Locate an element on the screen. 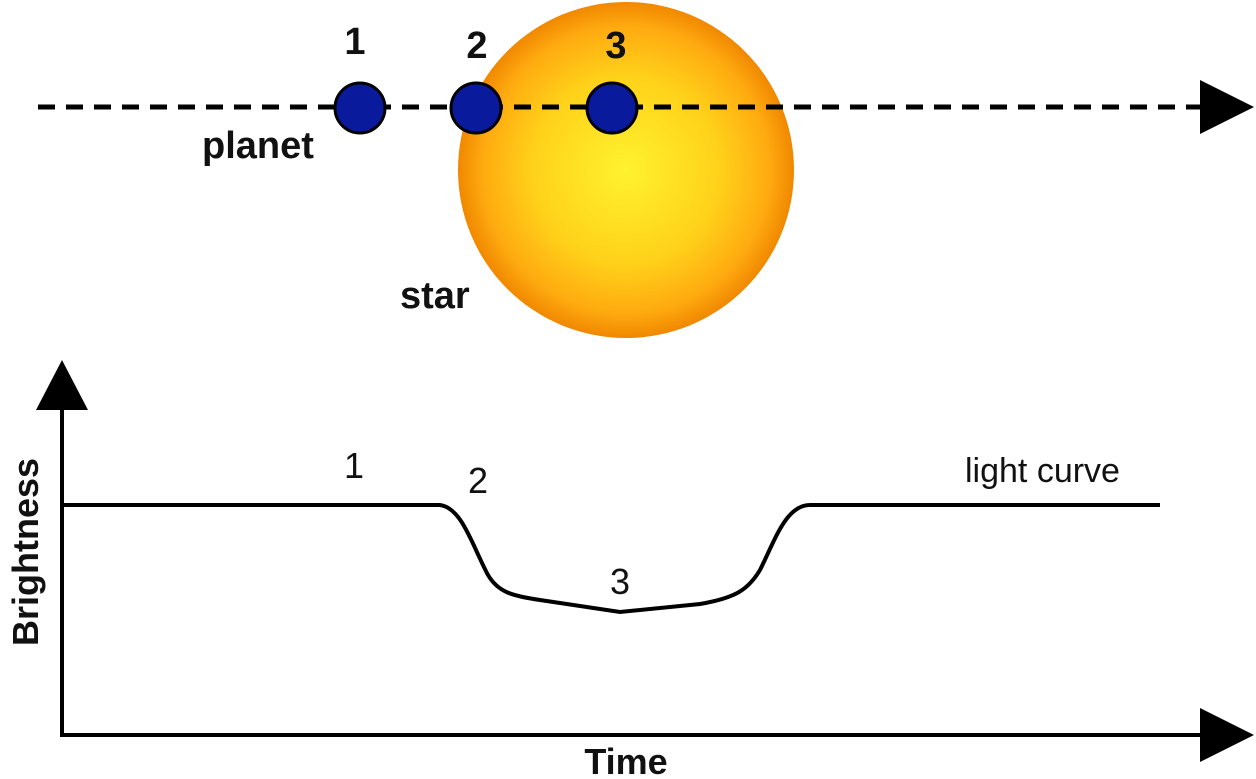 The height and width of the screenshot is (779, 1256). position-label-2: 2 is located at coordinates (476, 46).